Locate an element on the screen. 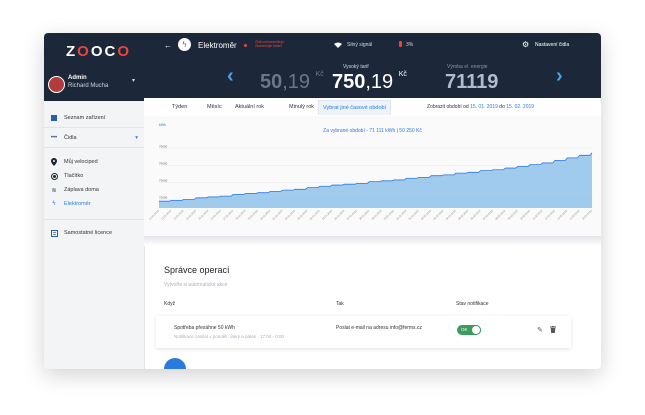 The width and height of the screenshot is (645, 415). prev-arrow-icon: ‹ is located at coordinates (230, 76).